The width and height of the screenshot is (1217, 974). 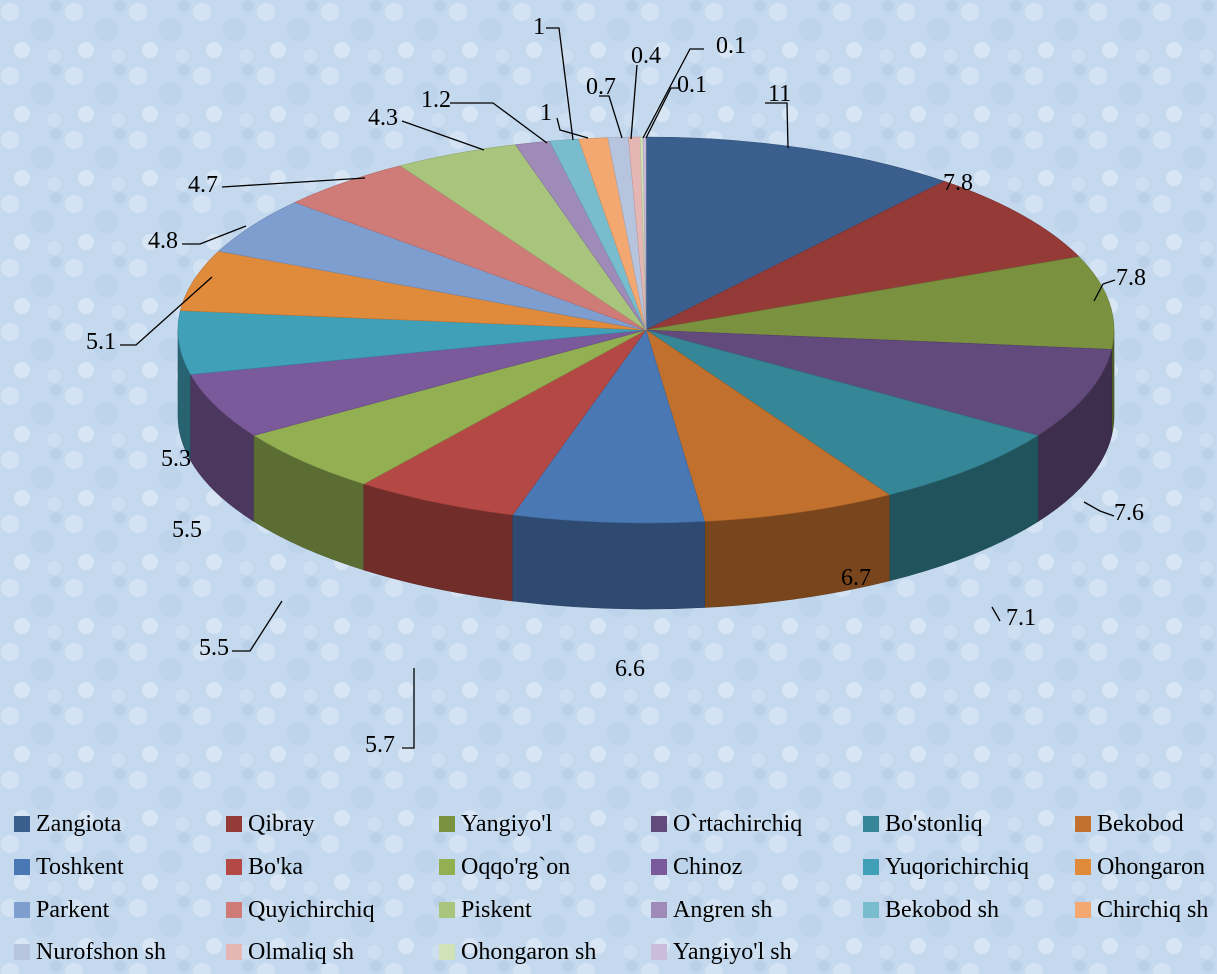 I want to click on legend-label: Nurofshon sh, so click(x=101, y=951).